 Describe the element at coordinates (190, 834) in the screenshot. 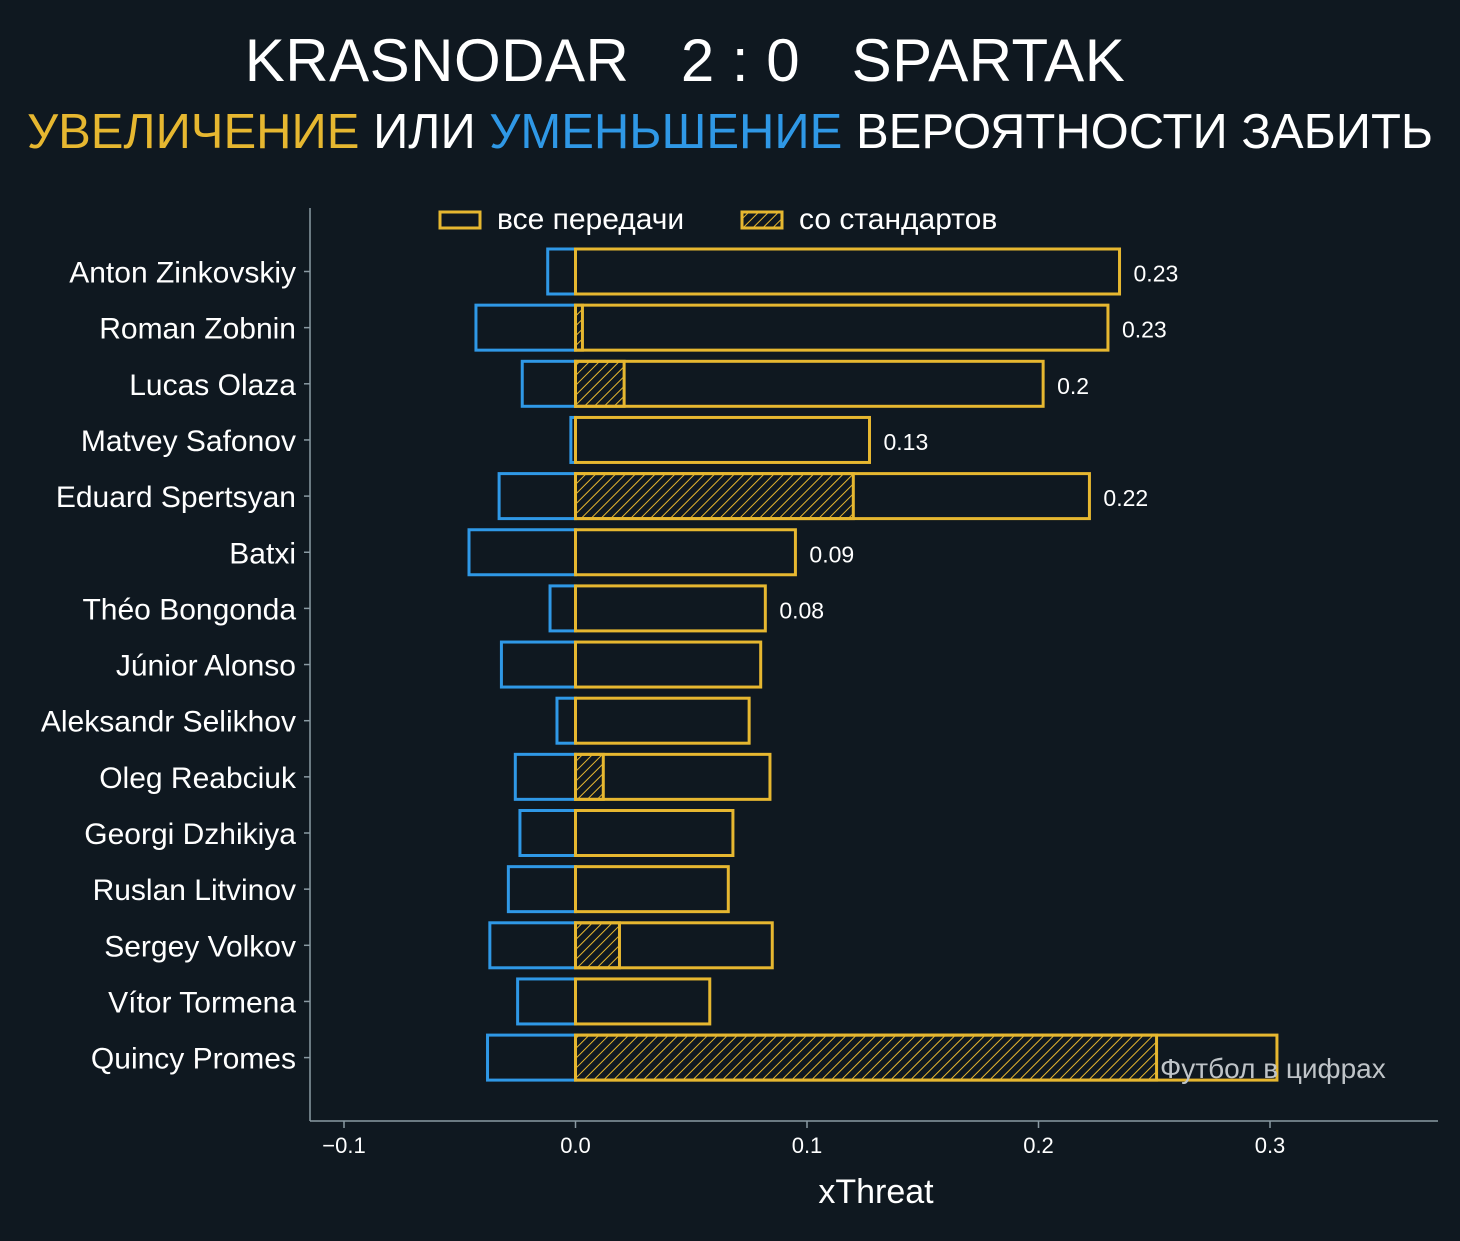

I see `player-label: Georgi Dzhikiya` at that location.